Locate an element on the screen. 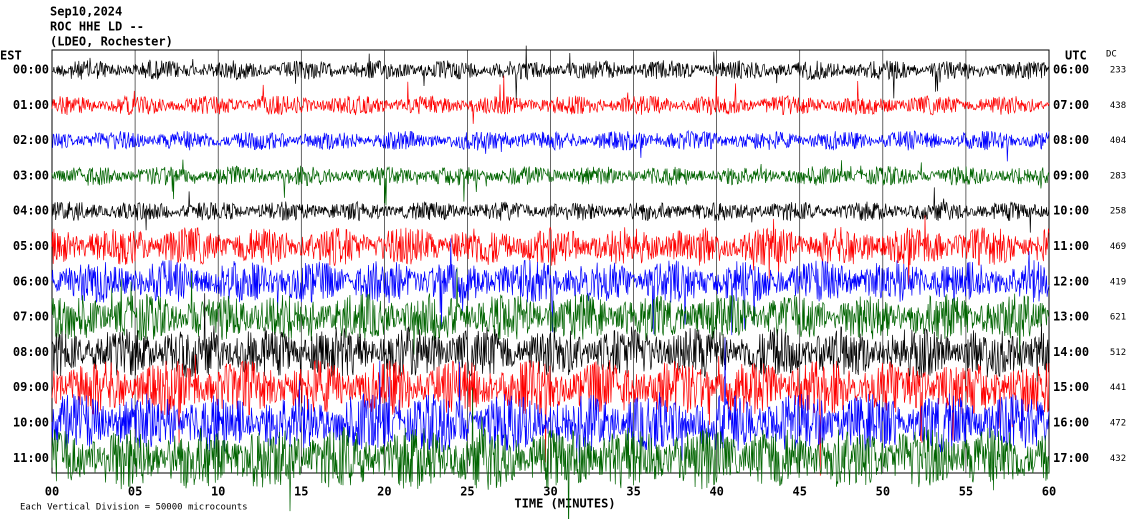 The width and height of the screenshot is (1130, 519). x-tick-label: 55 is located at coordinates (966, 492).